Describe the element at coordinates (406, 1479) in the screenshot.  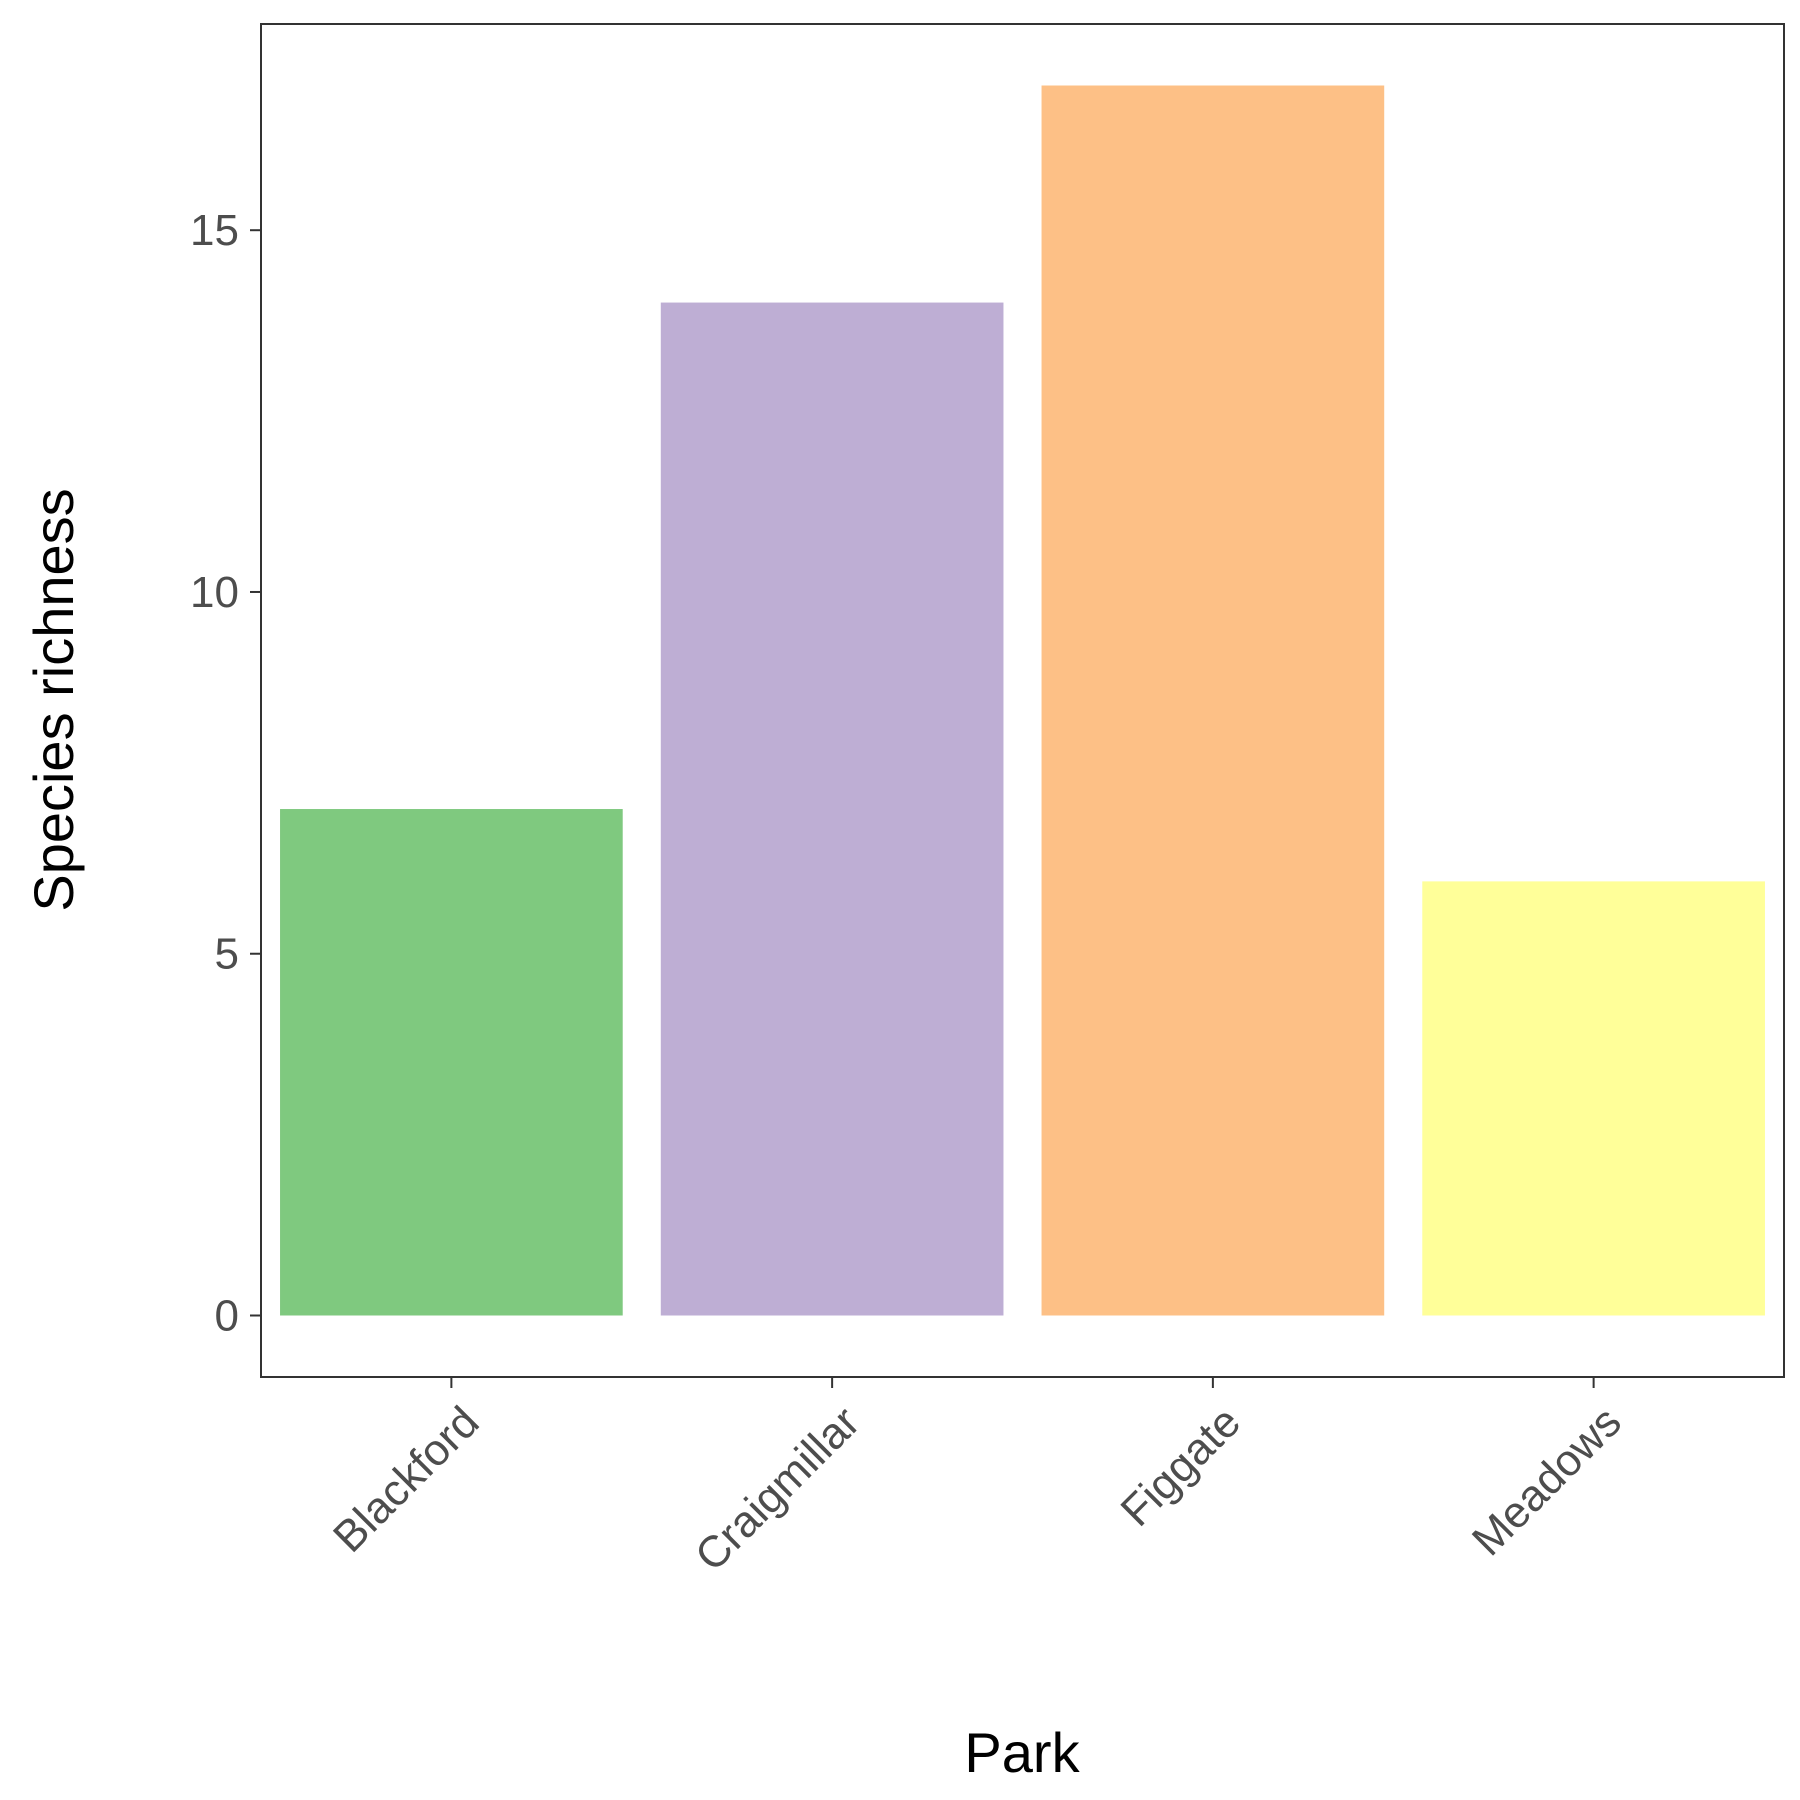
I see `x-tick-label-blackford: Blackford` at that location.